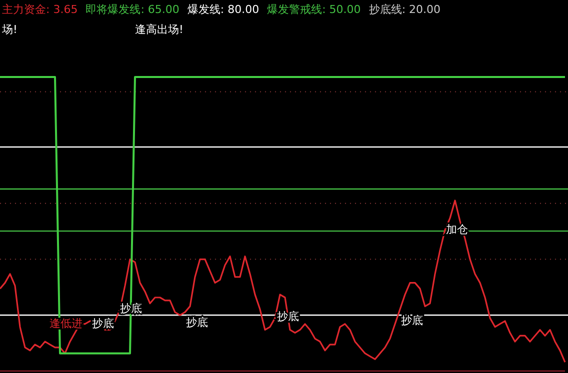 This screenshot has width=568, height=373. What do you see at coordinates (404, 9) in the screenshot?
I see `text: 抄底线: 20.00` at bounding box center [404, 9].